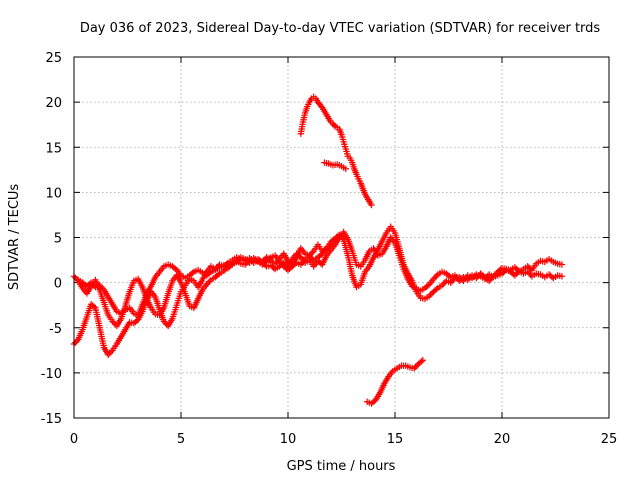  Describe the element at coordinates (53, 148) in the screenshot. I see `y-tick-label: 15` at that location.